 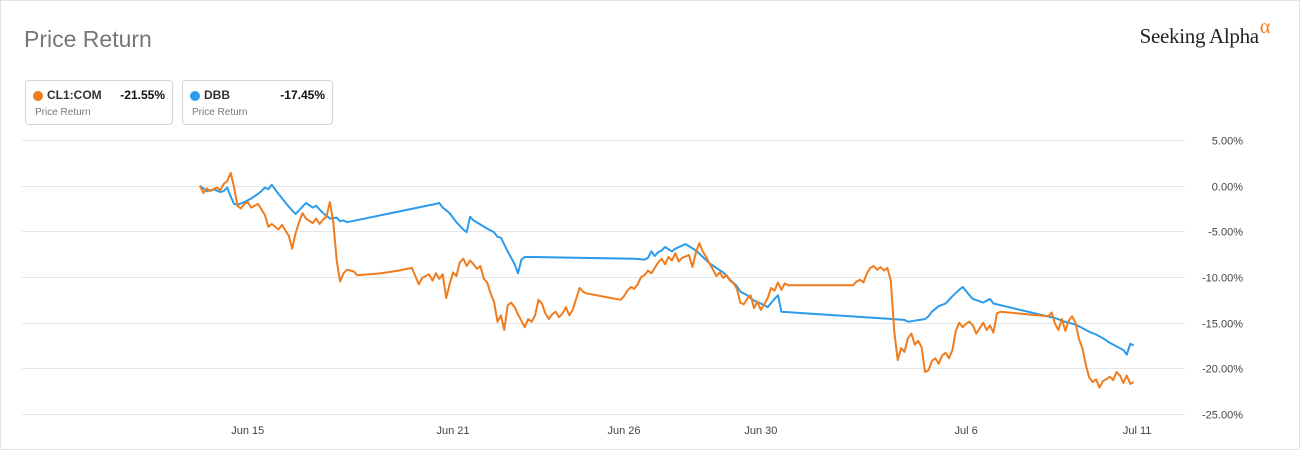 What do you see at coordinates (302, 95) in the screenshot?
I see `legend-series-value: -17.45%` at bounding box center [302, 95].